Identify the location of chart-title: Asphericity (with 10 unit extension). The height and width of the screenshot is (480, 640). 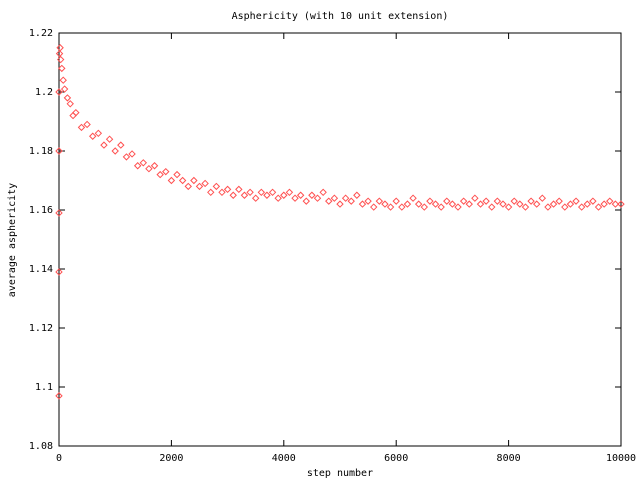
(340, 16).